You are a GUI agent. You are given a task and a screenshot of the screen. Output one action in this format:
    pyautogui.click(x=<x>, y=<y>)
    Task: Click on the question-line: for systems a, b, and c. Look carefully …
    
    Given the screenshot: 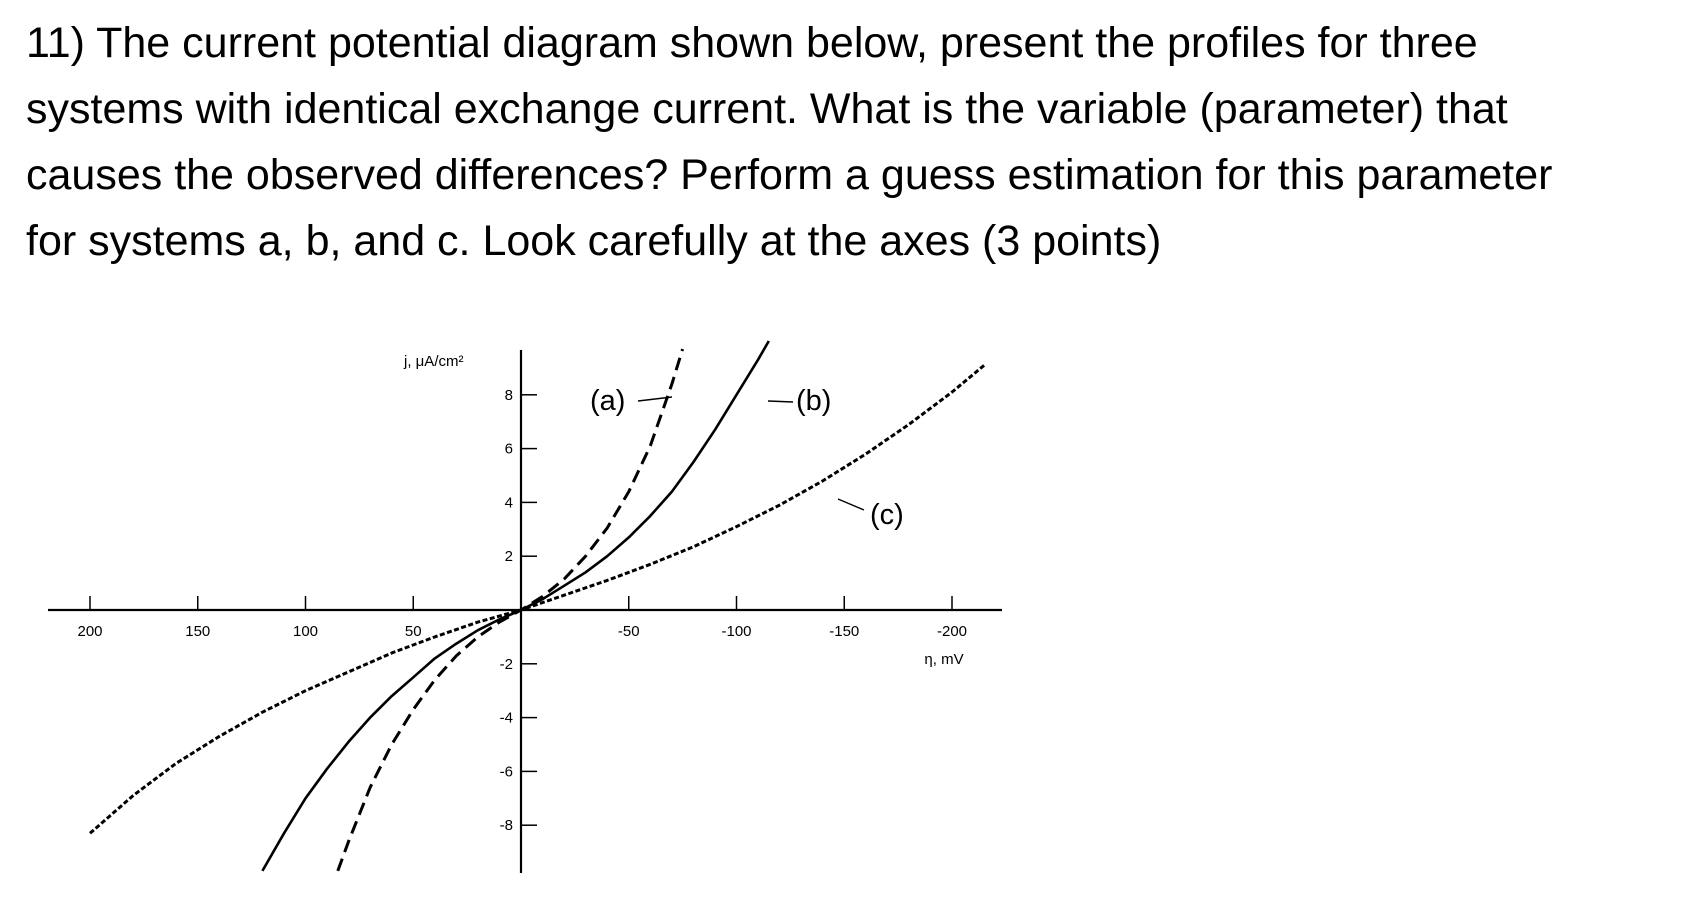 What is the action you would take?
    pyautogui.click(x=594, y=241)
    